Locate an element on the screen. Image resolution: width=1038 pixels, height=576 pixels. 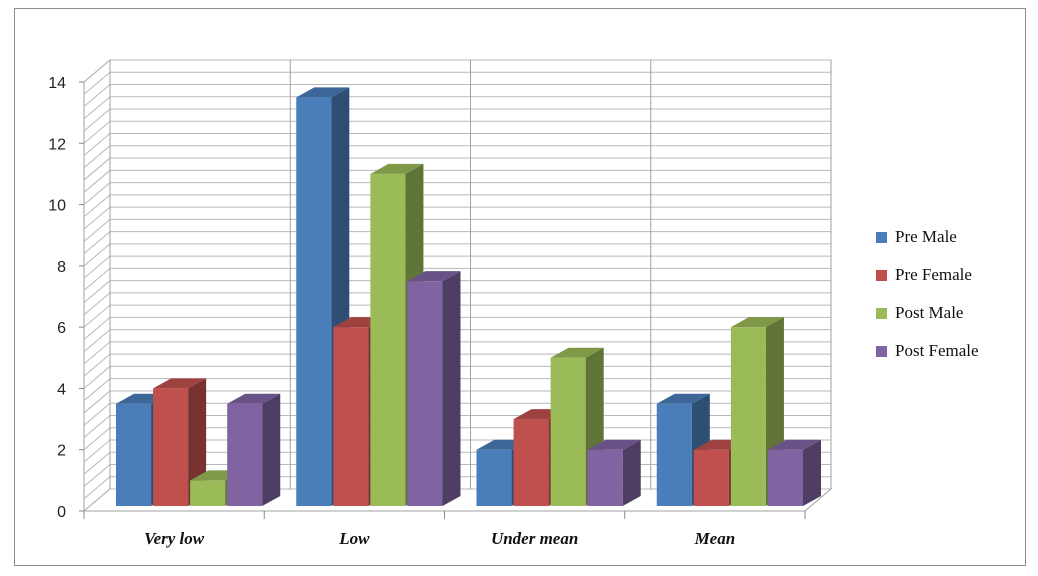
chart-legend: Pre Male Pre Female Post Male Post Female is located at coordinates (927, 294).